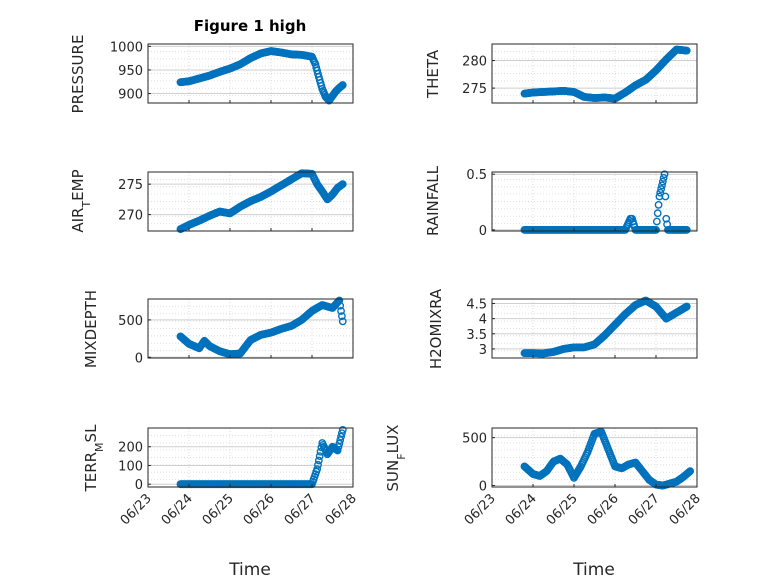  Describe the element at coordinates (433, 200) in the screenshot. I see `rainfall-ylabel: RAINFALL` at that location.